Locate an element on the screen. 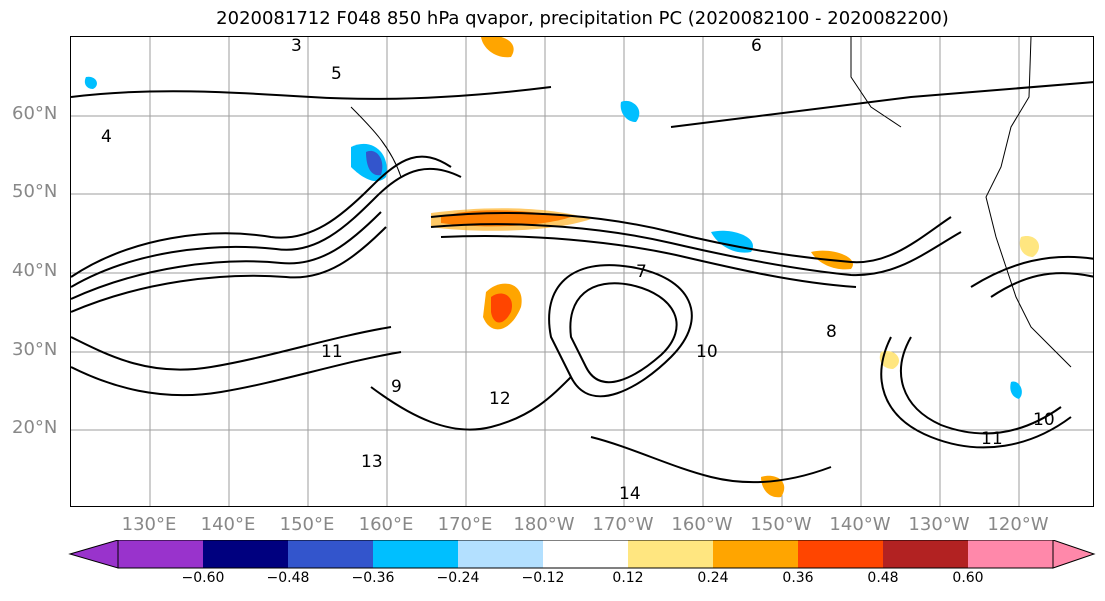 The height and width of the screenshot is (601, 1105). lon-label-140w: 140°W is located at coordinates (860, 524).